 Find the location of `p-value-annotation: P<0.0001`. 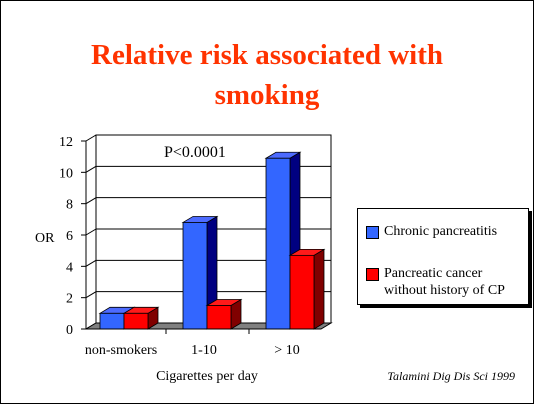

p-value-annotation: P<0.0001 is located at coordinates (195, 152).